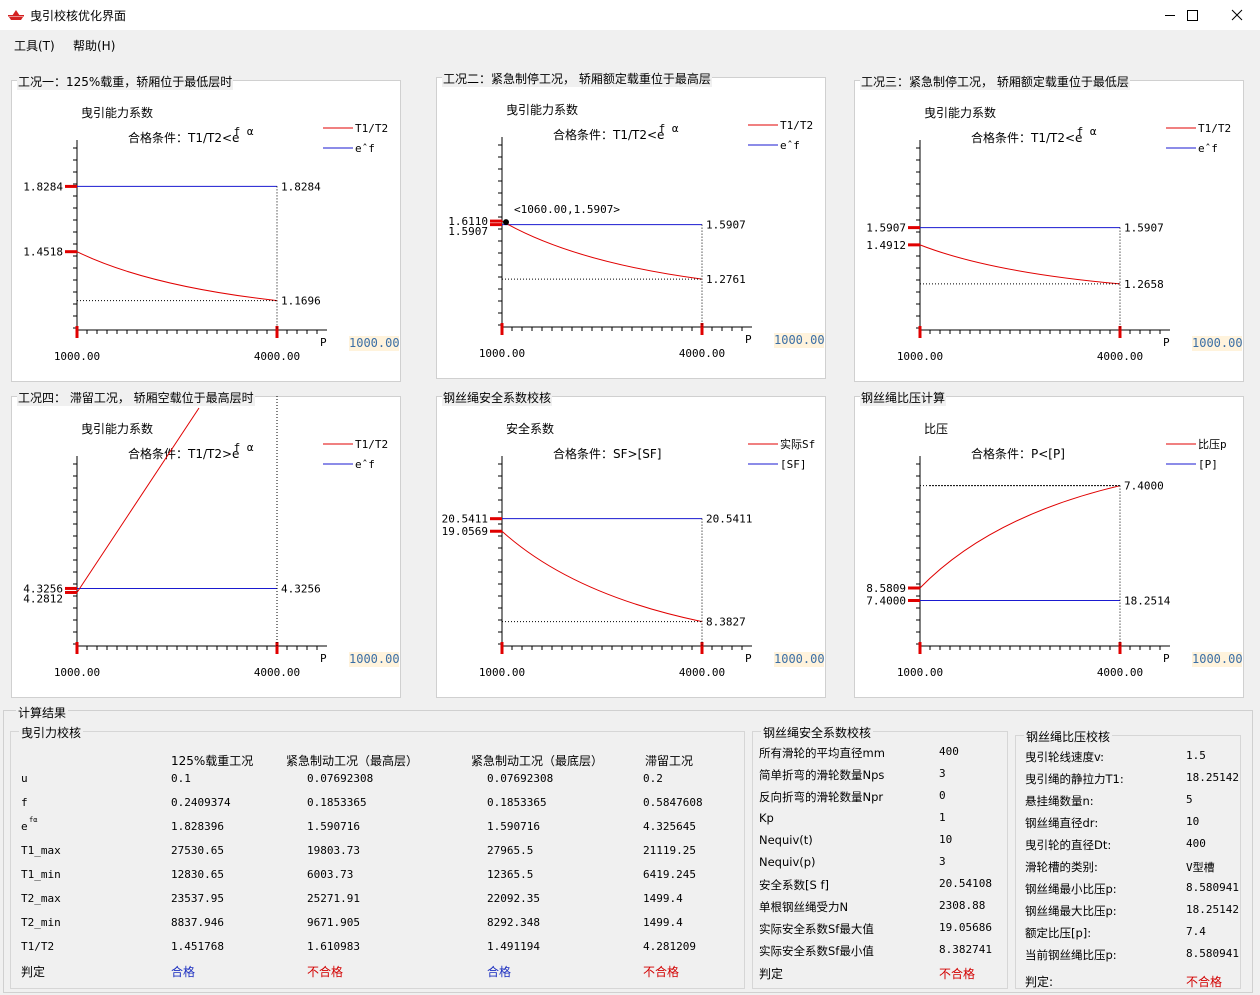 The height and width of the screenshot is (995, 1260). What do you see at coordinates (608, 134) in the screenshot?
I see `condition-text: 合格条件：T1/T2<e` at bounding box center [608, 134].